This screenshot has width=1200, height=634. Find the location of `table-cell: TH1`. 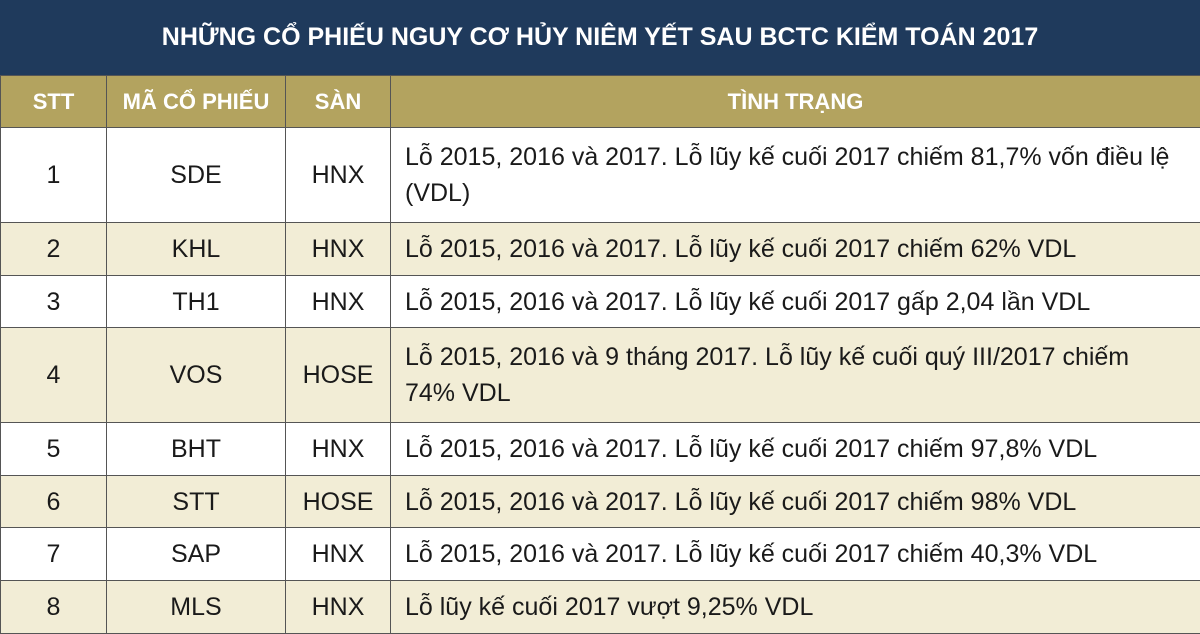

table-cell: TH1 is located at coordinates (196, 302).